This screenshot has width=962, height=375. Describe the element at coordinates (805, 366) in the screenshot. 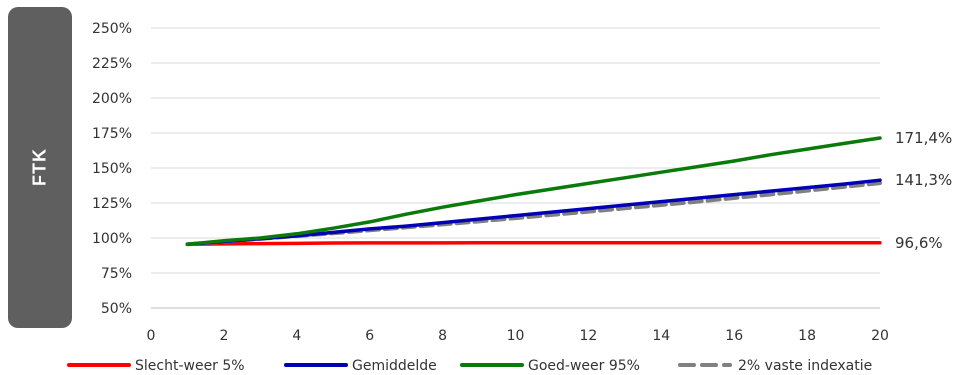

I see `legend-label: 2% vaste indexatie` at that location.